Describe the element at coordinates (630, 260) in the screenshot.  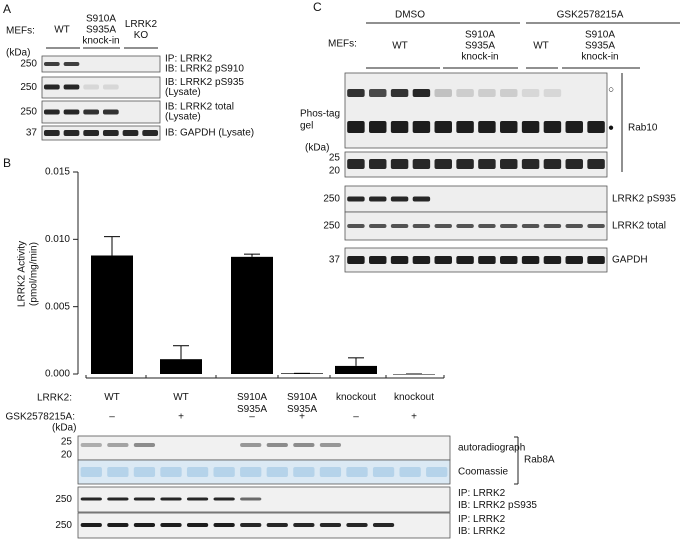
I see `blot-label: GAPDH` at that location.